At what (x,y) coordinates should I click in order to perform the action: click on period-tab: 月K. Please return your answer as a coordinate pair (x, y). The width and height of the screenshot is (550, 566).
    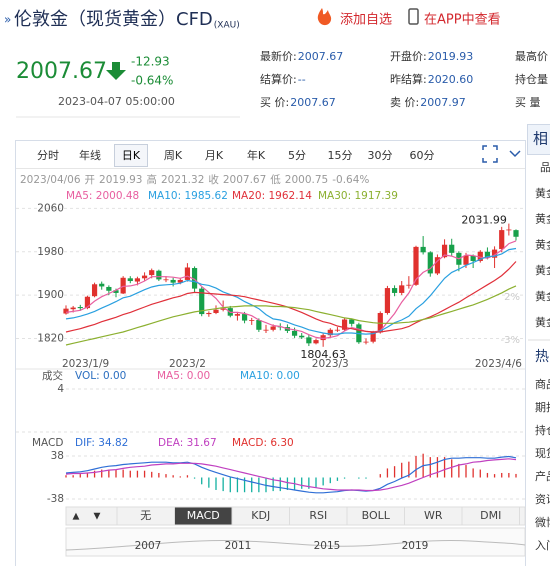
    Looking at the image, I should click on (214, 155).